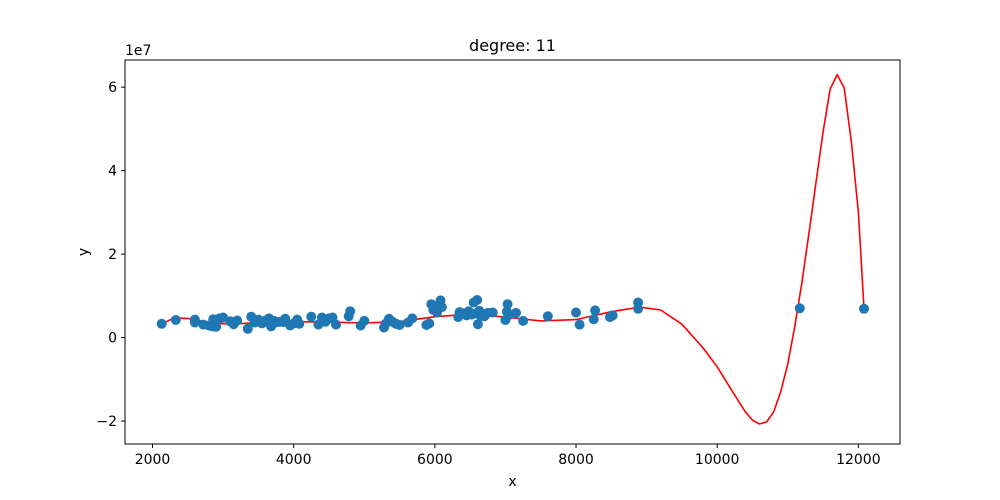 The image size is (1000, 500). I want to click on x-tick-label: 2000, so click(153, 460).